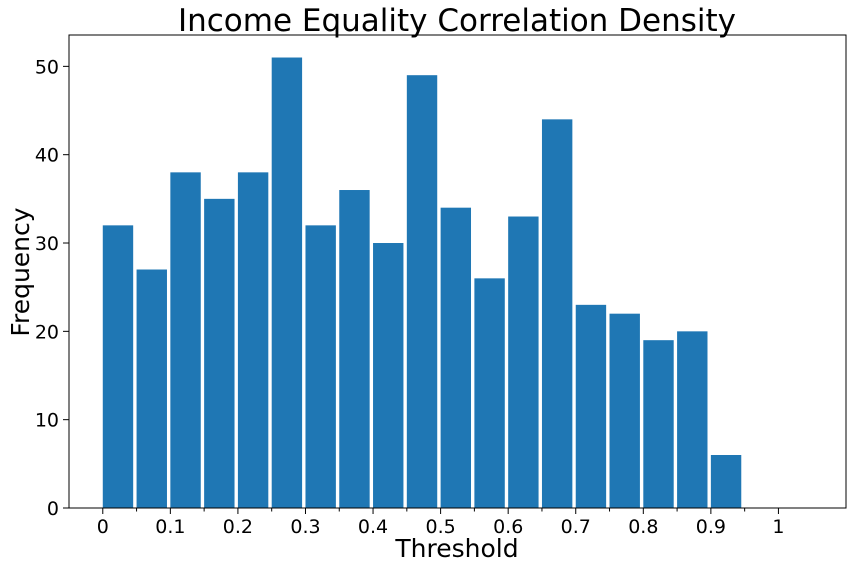  What do you see at coordinates (422, 291) in the screenshot?
I see `bar-0.45` at bounding box center [422, 291].